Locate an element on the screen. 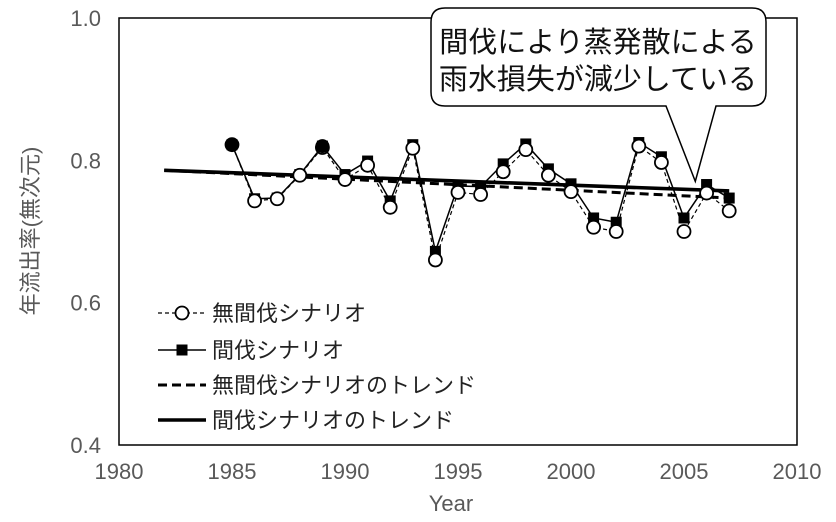 The height and width of the screenshot is (522, 836). x-tick-labels: 1980 1985 1990 1995 2000 2005 2010 is located at coordinates (458, 471).